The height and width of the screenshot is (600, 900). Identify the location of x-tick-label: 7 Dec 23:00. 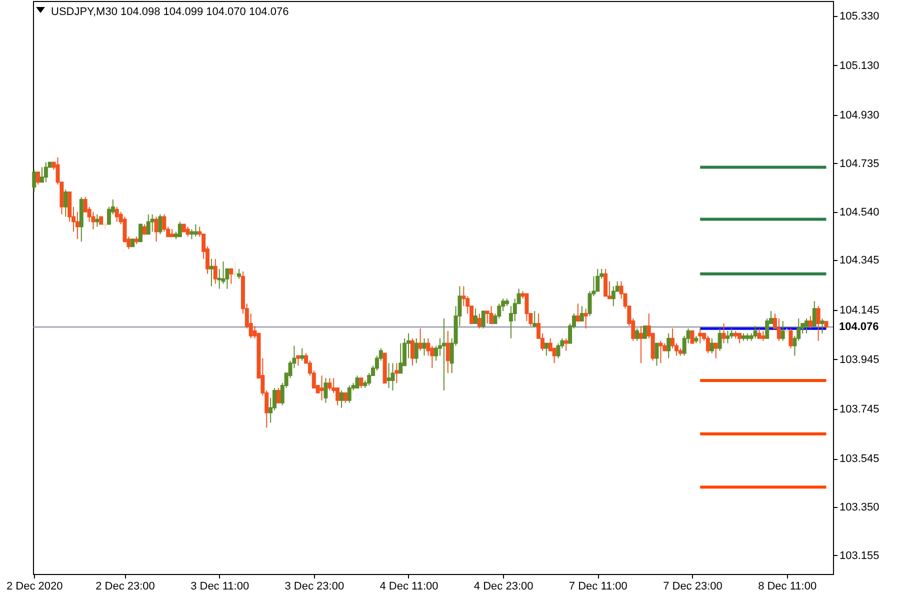
(692, 586).